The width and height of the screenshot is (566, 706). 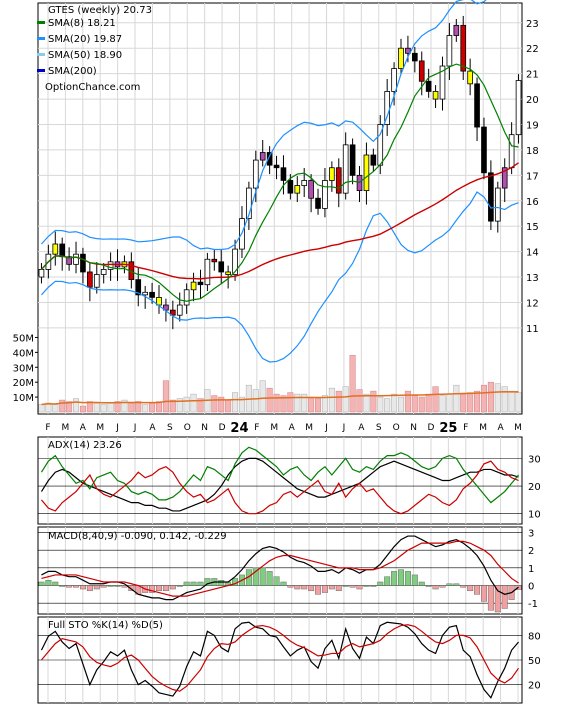 What do you see at coordinates (534, 636) in the screenshot?
I see `sto-y-tick-label: 80` at bounding box center [534, 636].